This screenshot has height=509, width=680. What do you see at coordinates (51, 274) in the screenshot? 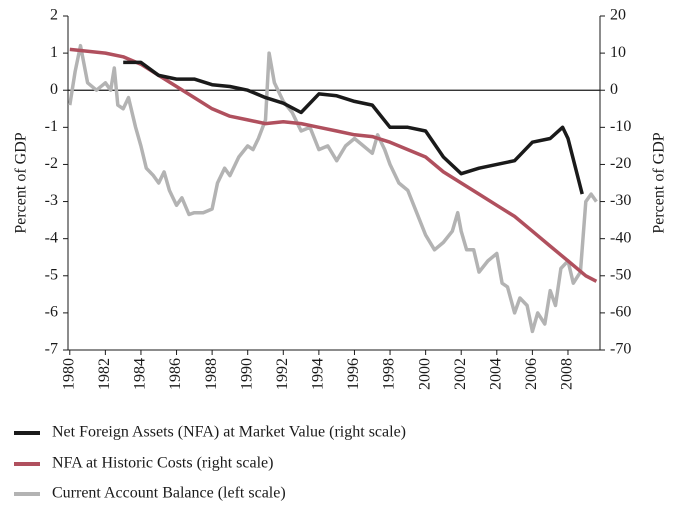
I see `y-tick-label: -5` at bounding box center [51, 274].